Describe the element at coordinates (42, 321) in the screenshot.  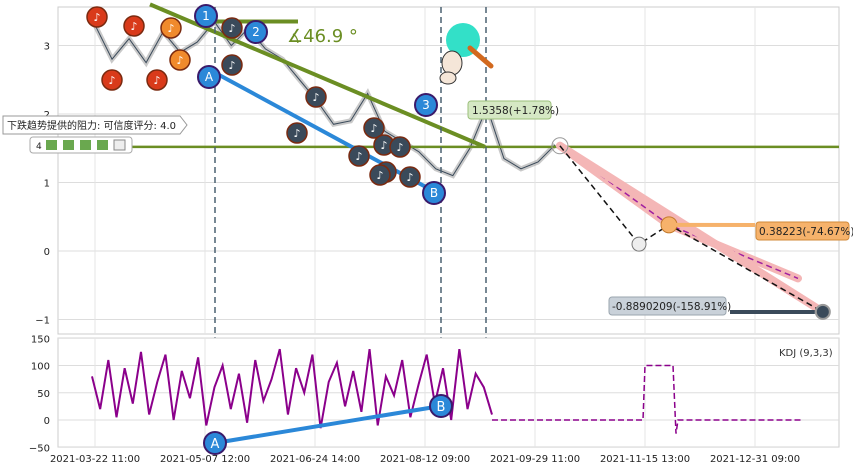
I see `price-y-tick-label: −1` at that location.